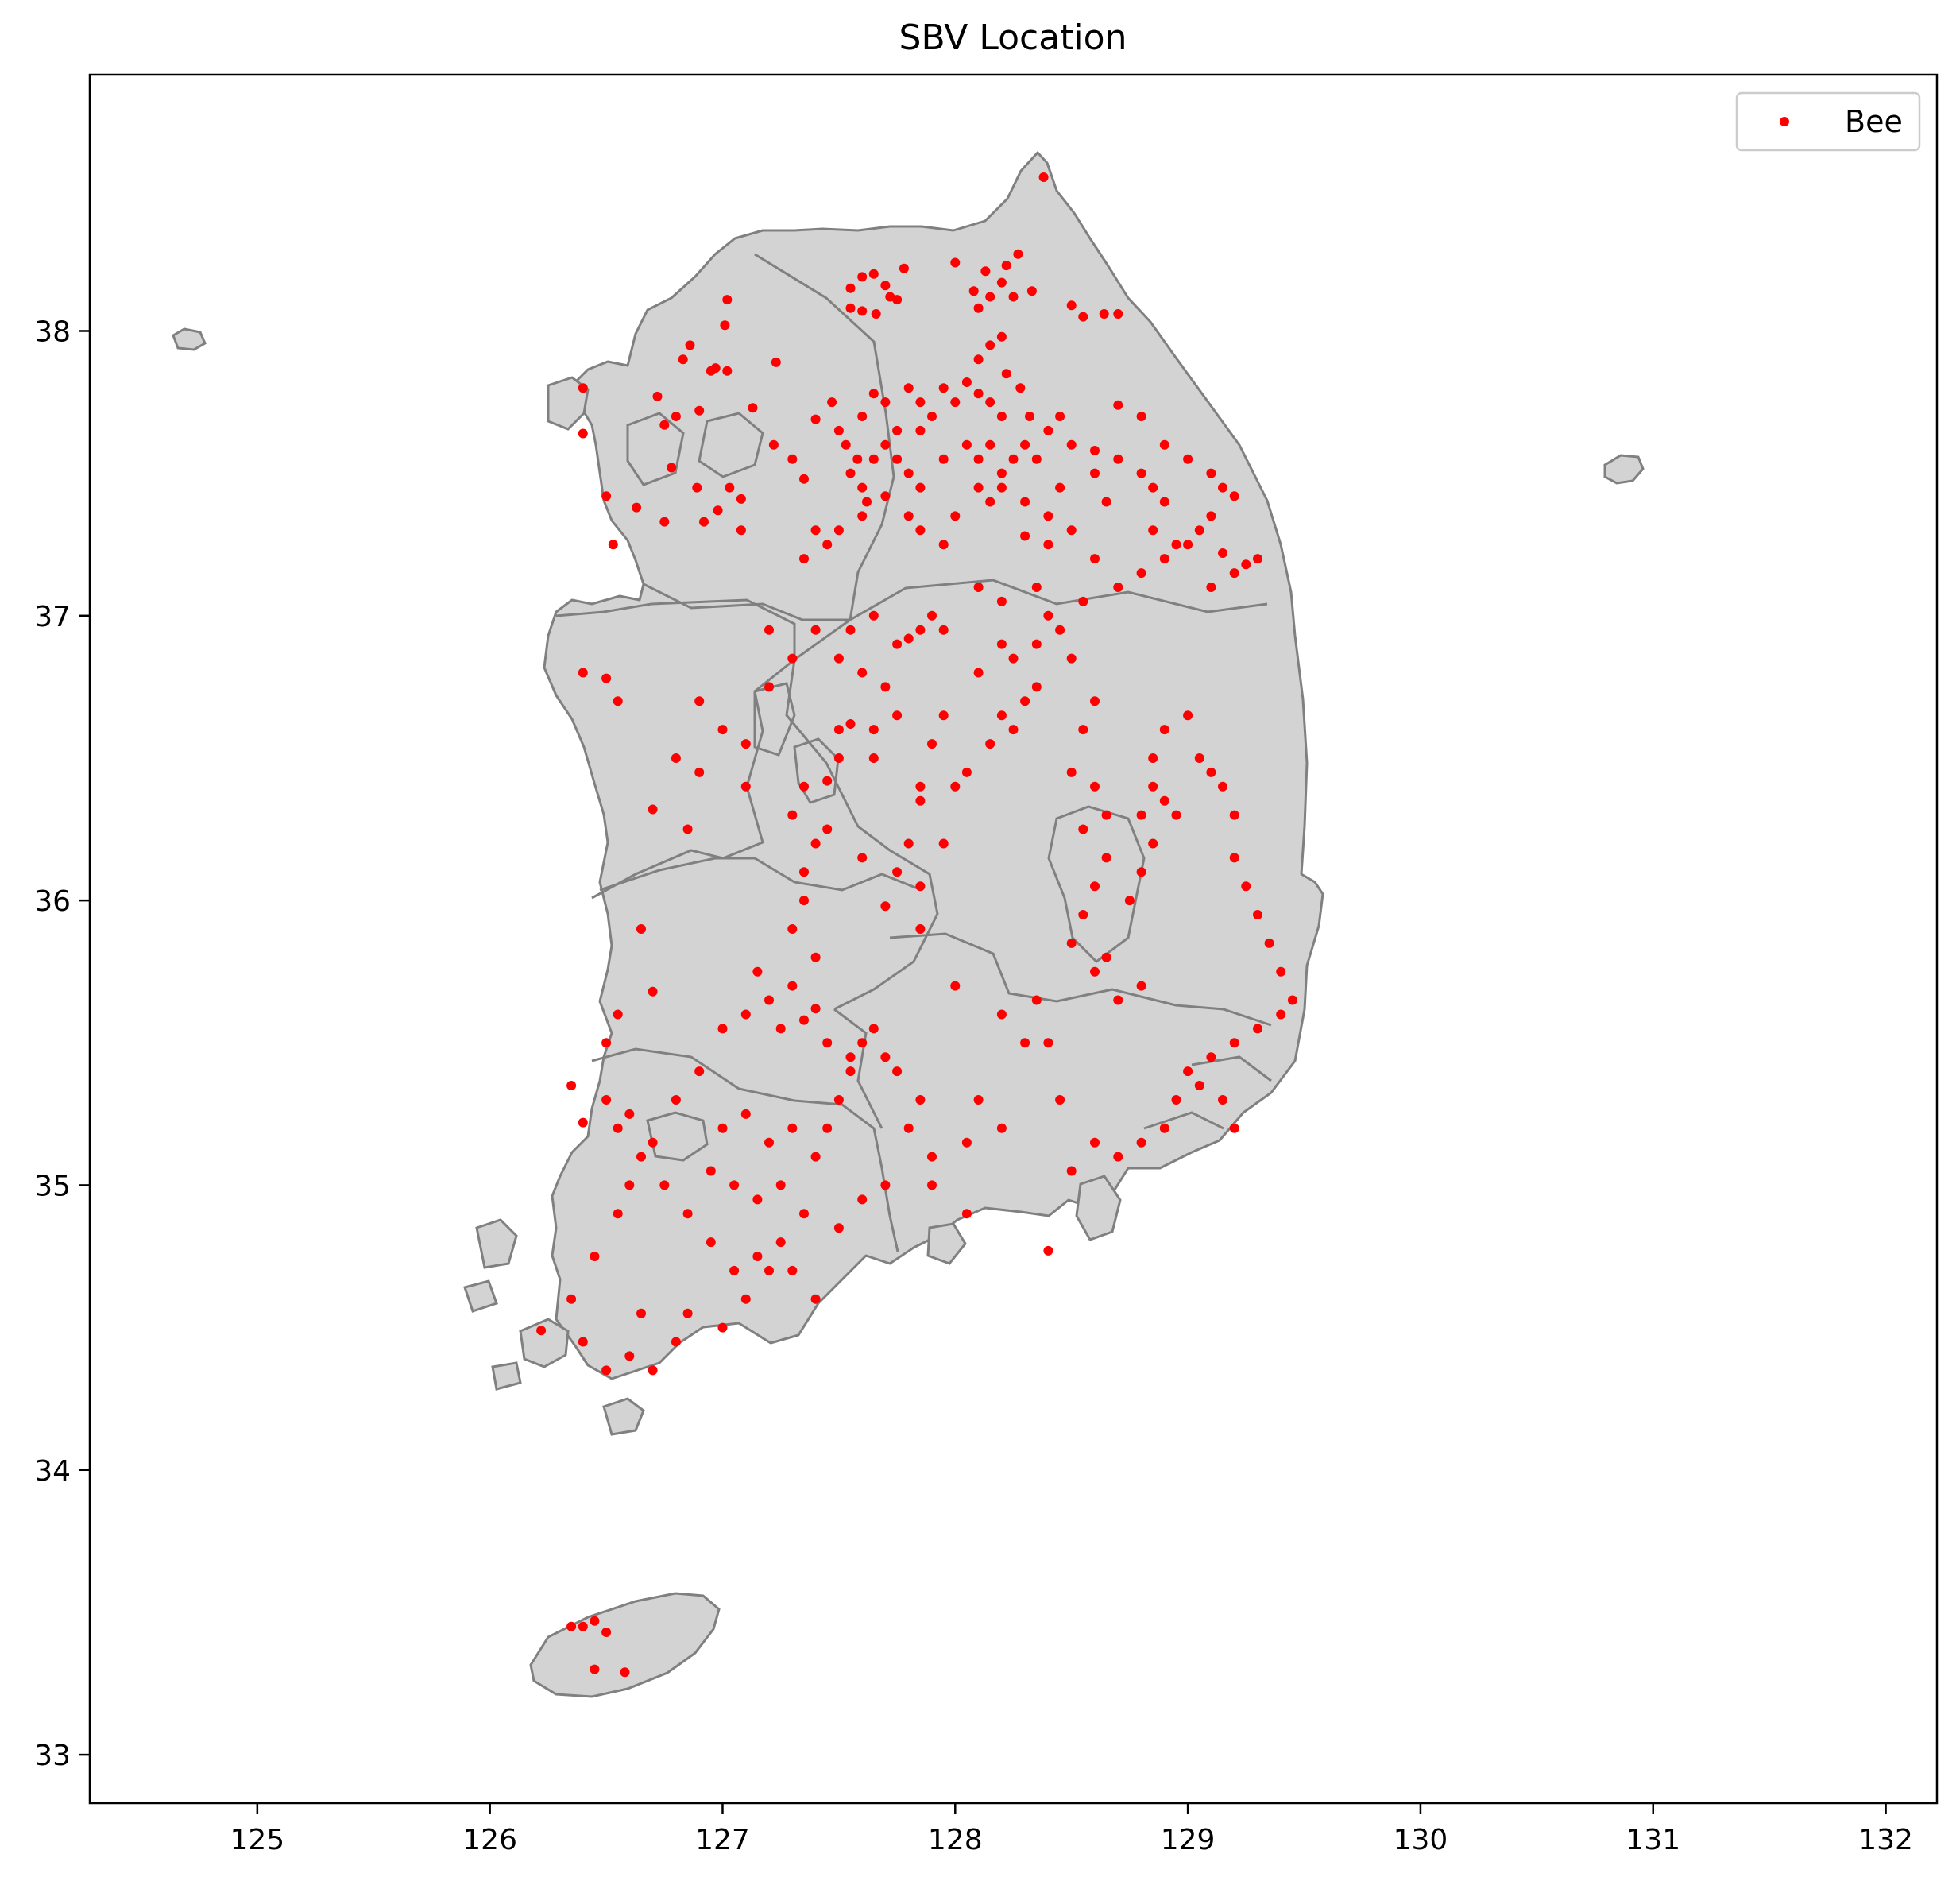 The image size is (1960, 1885). What do you see at coordinates (189, 339) in the screenshot?
I see `land-baengnyeongdo` at bounding box center [189, 339].